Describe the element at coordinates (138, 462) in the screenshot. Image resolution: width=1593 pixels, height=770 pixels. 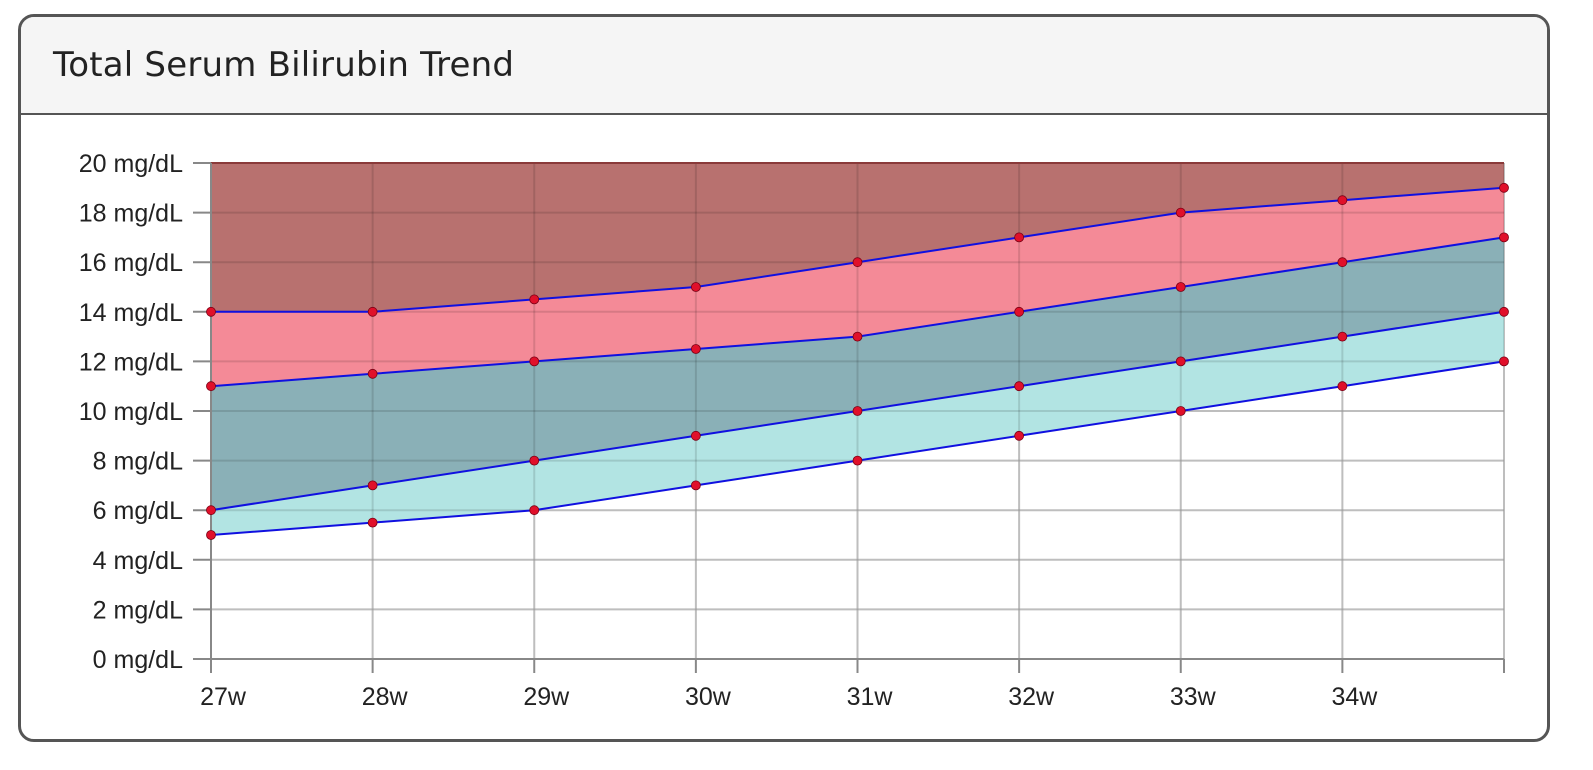
I see `y-tick-label: 8 mg/dL` at that location.